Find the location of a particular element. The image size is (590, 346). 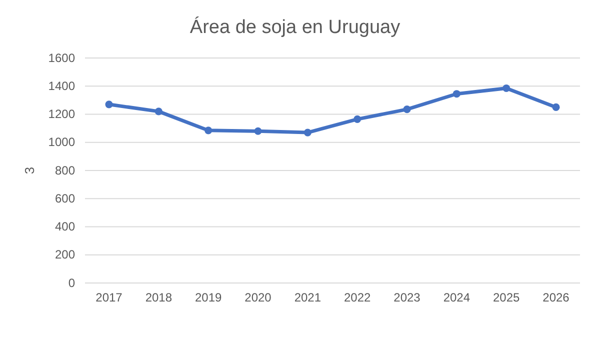

y-tick-label: 1600 is located at coordinates (62, 57).